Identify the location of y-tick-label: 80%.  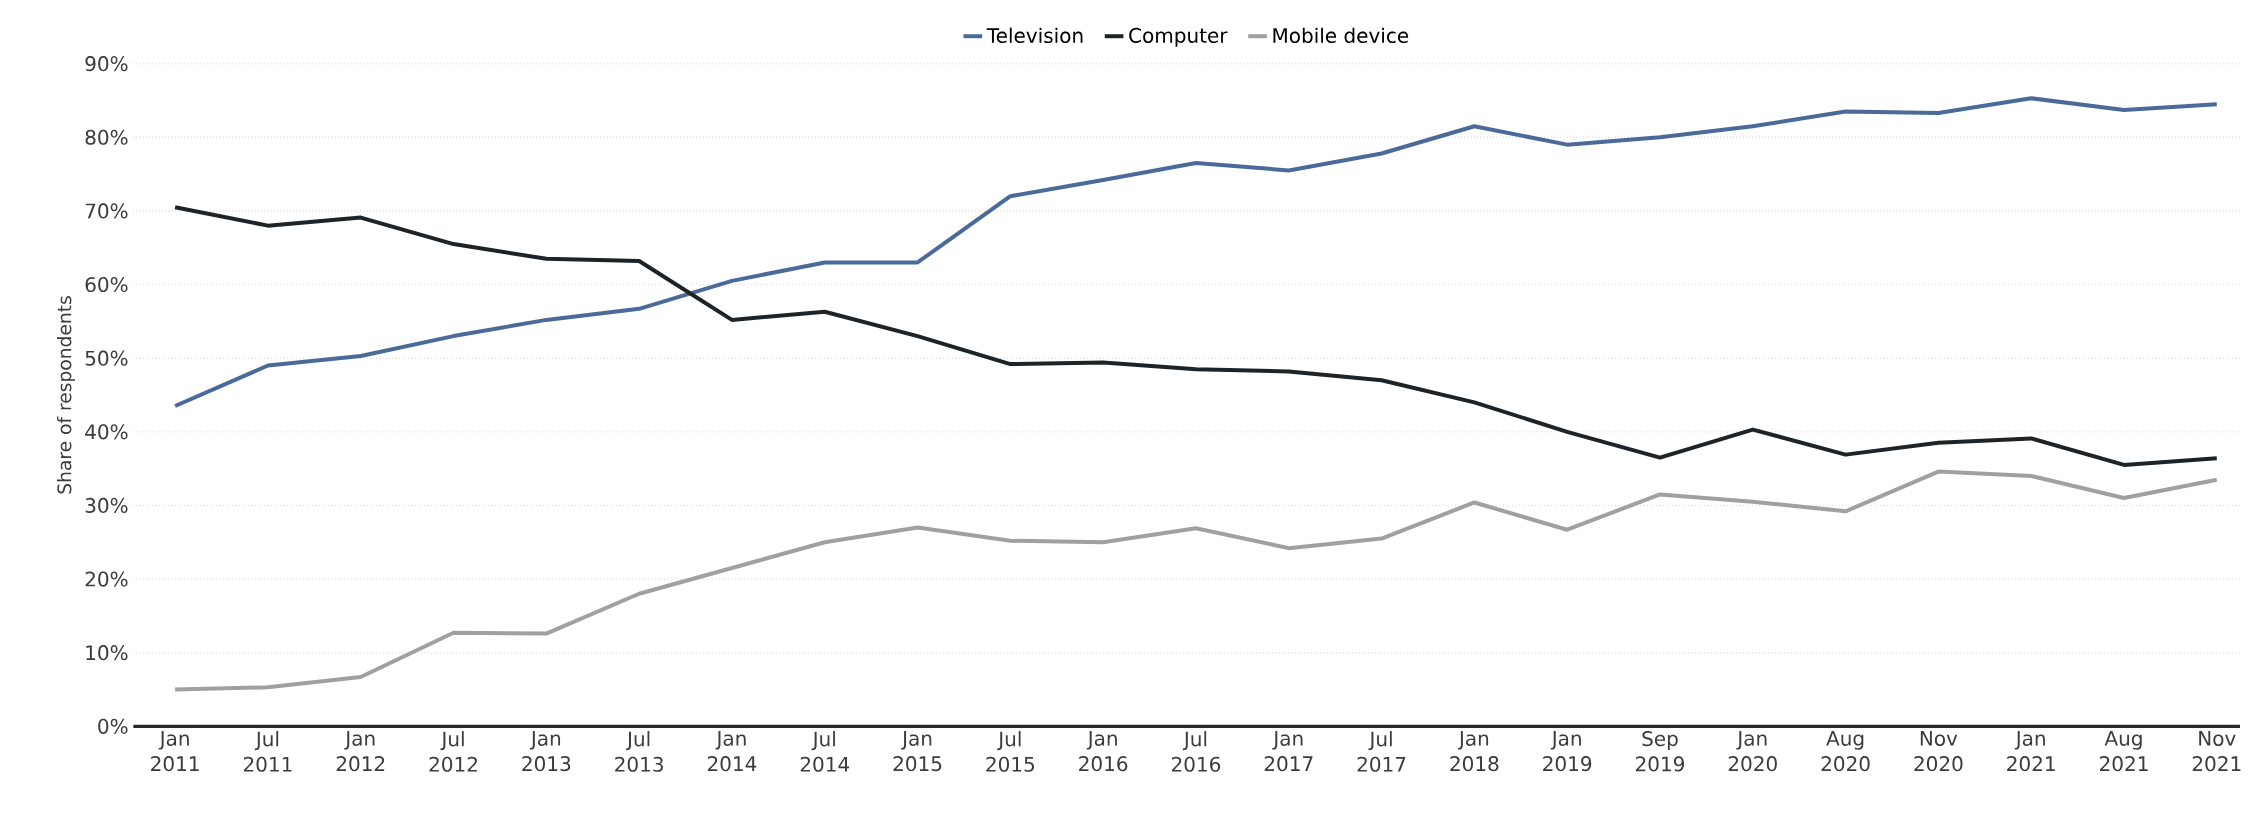
(106, 137).